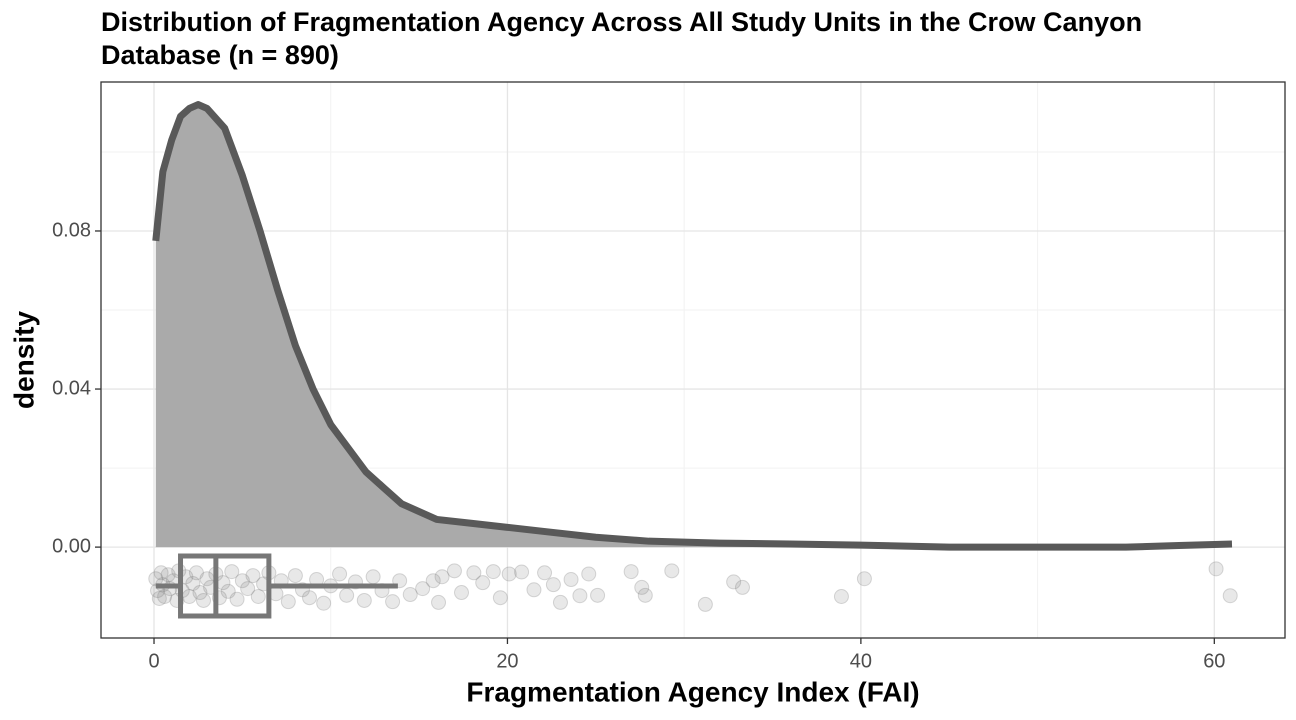  Describe the element at coordinates (71, 388) in the screenshot. I see `y-tick-label: 0.04` at that location.